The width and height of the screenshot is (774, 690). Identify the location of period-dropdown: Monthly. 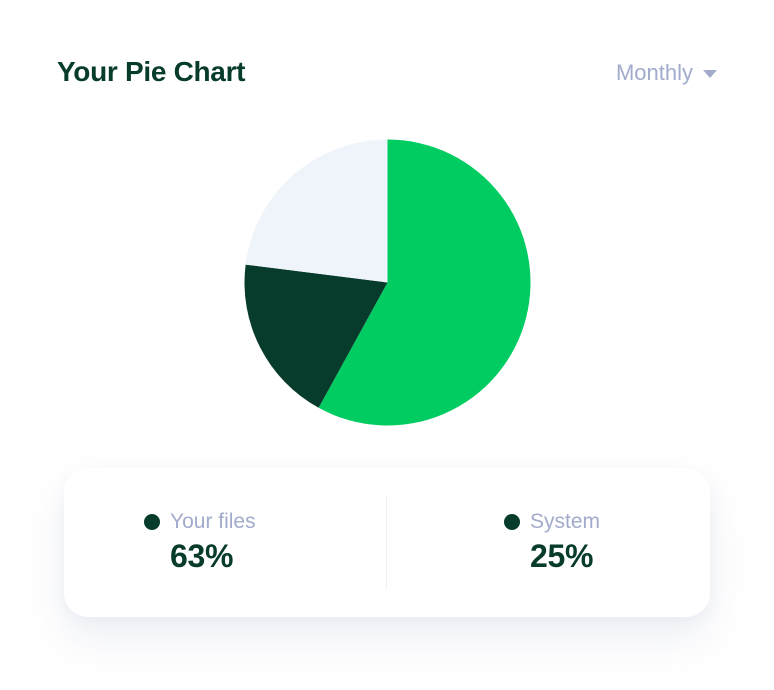
(666, 73).